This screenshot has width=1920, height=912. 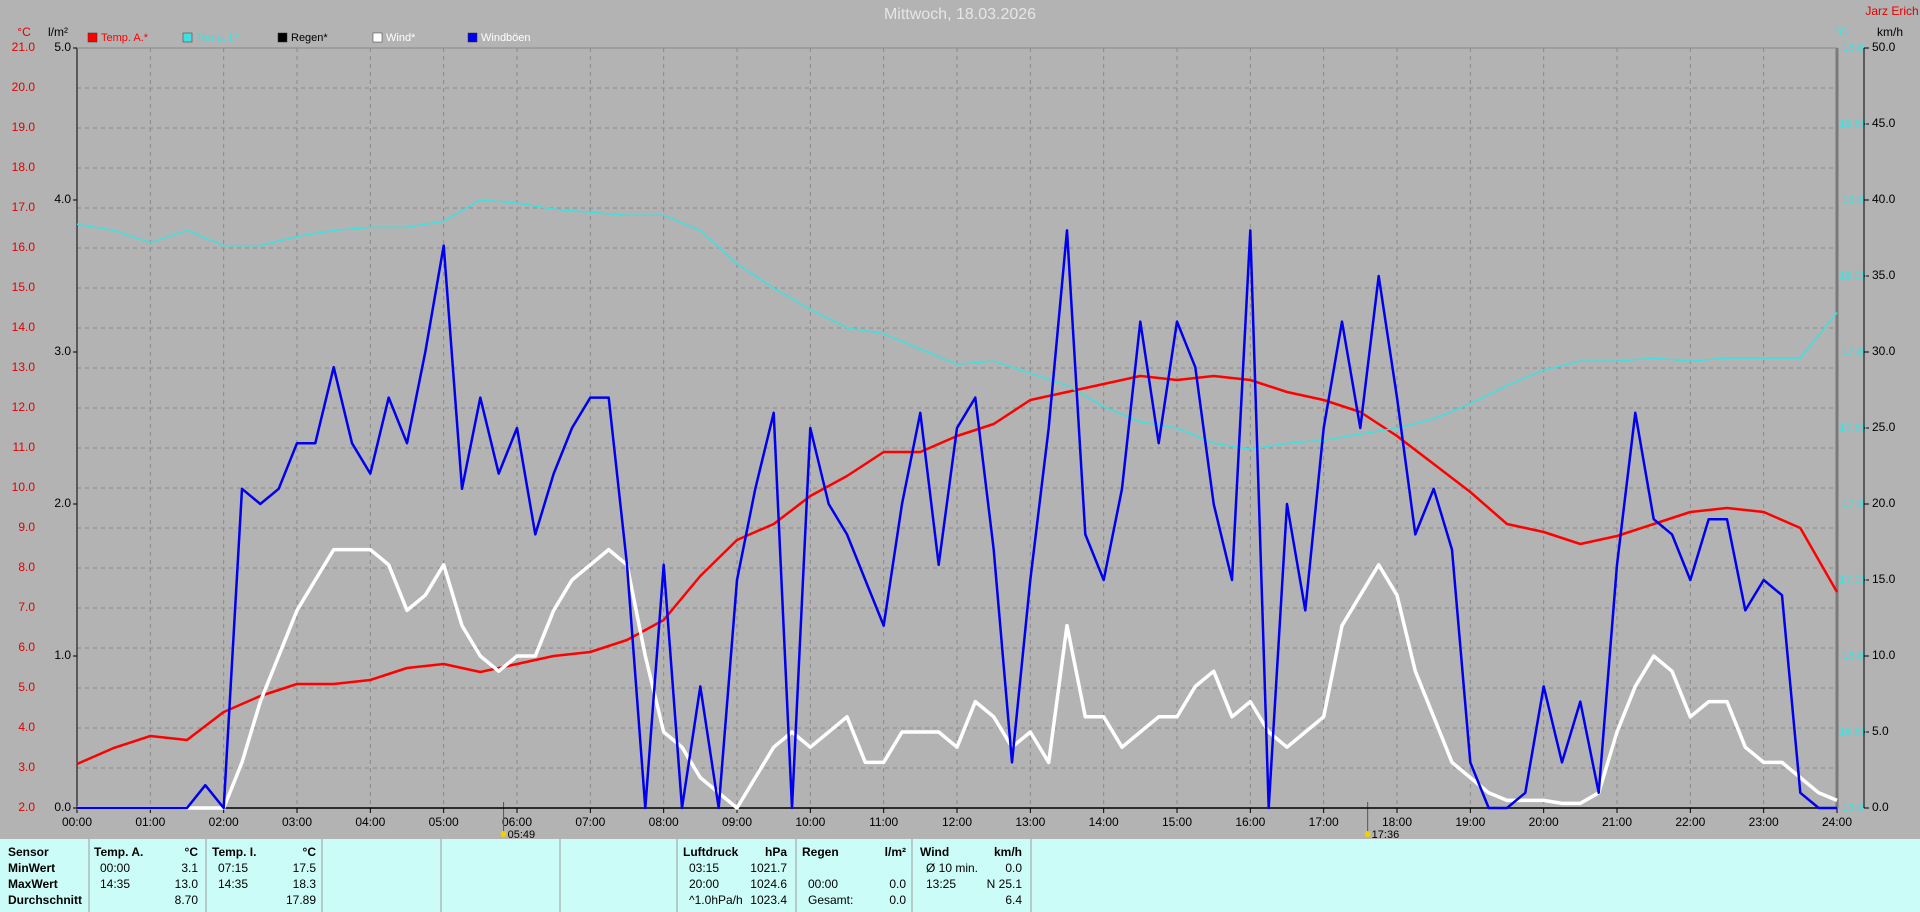 What do you see at coordinates (960, 14) in the screenshot?
I see `chart-title: Mittwoch, 18.03.2026` at bounding box center [960, 14].